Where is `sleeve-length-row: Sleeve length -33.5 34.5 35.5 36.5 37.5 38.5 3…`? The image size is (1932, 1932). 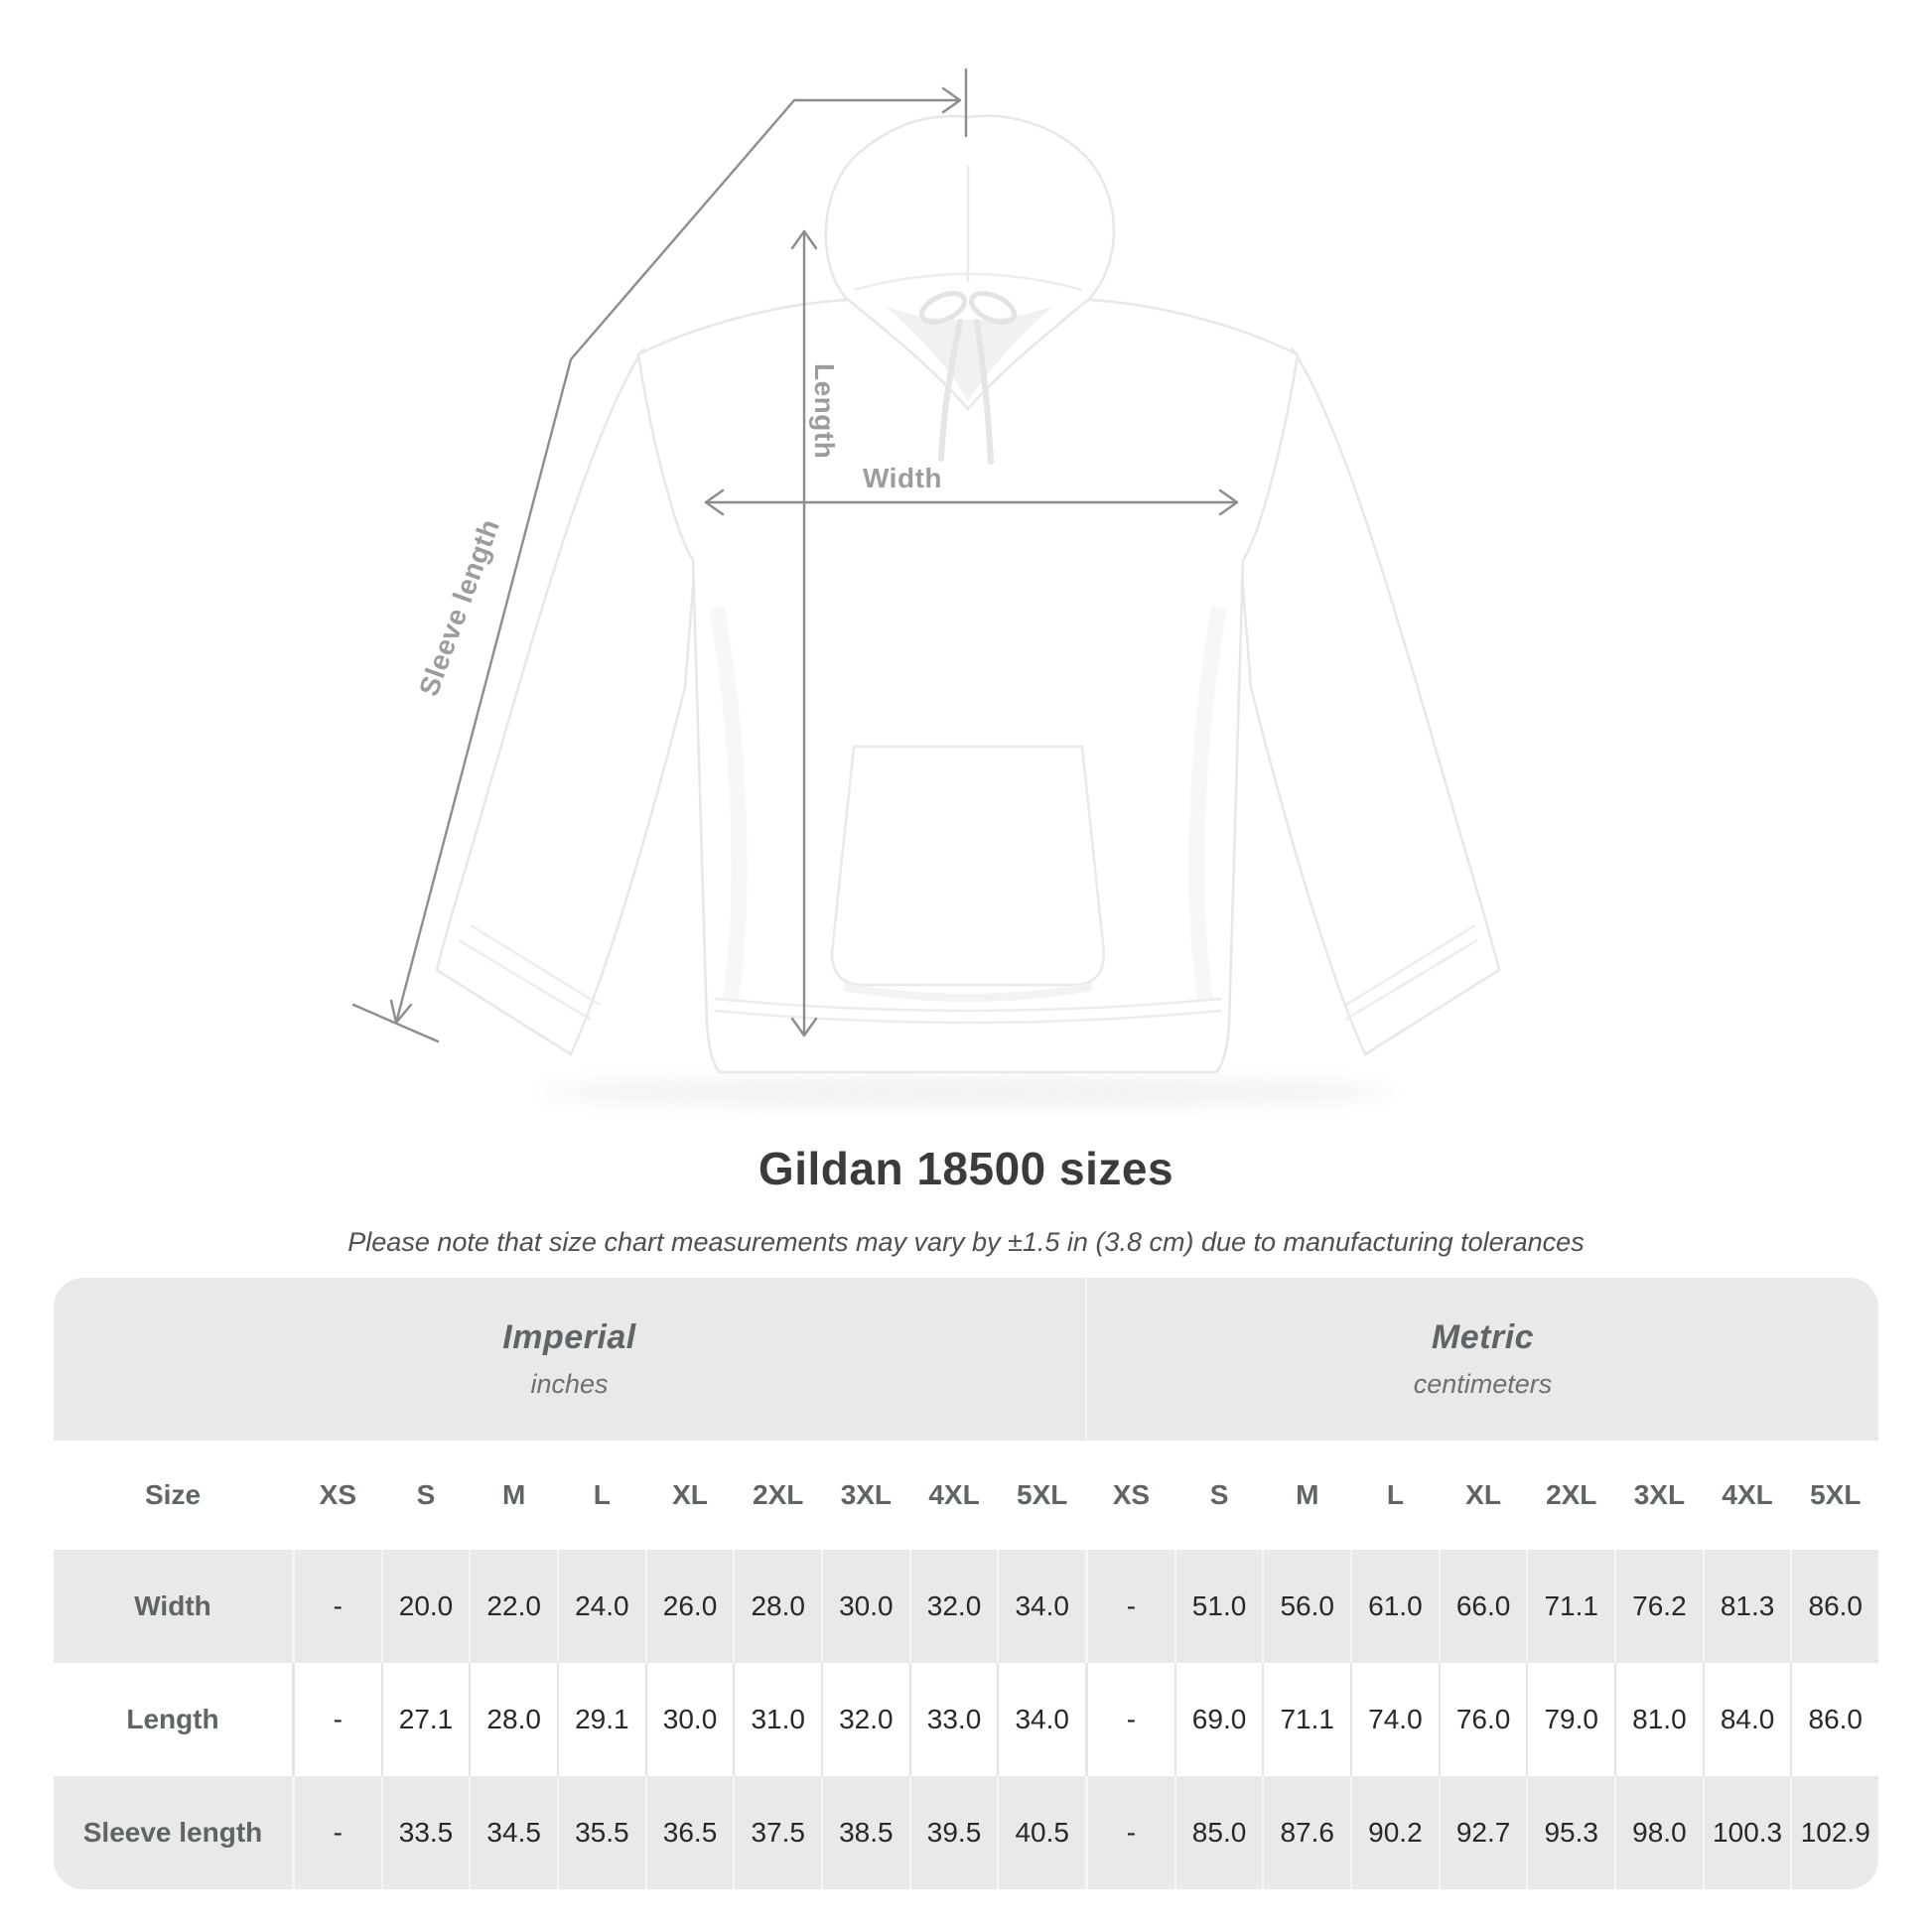 sleeve-length-row: Sleeve length -33.5 34.5 35.5 36.5 37.5 38.5 3… is located at coordinates (966, 1833).